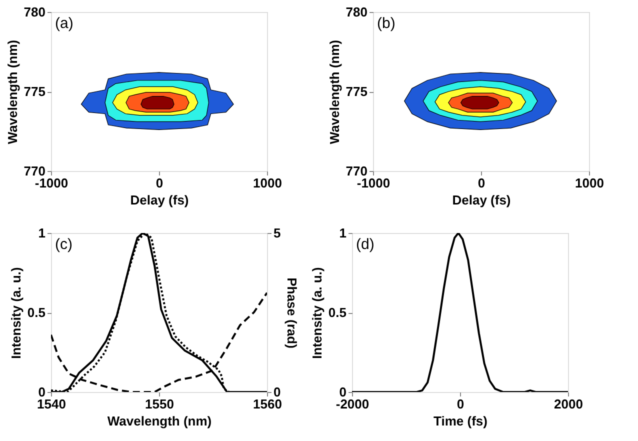  What do you see at coordinates (159, 421) in the screenshot?
I see `x-axis-title: Wavelength (nm)` at bounding box center [159, 421].